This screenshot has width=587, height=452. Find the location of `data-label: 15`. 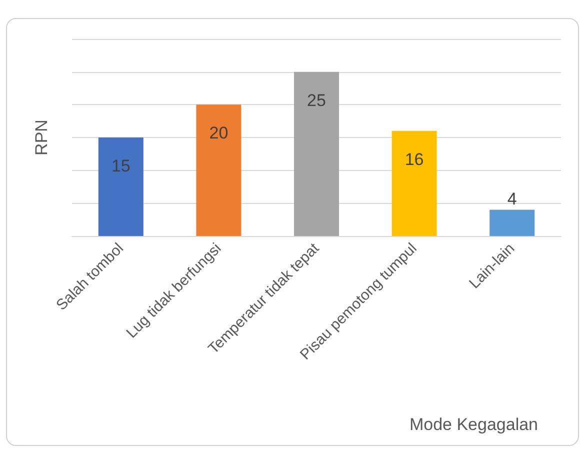

data-label: 15 is located at coordinates (120, 166).